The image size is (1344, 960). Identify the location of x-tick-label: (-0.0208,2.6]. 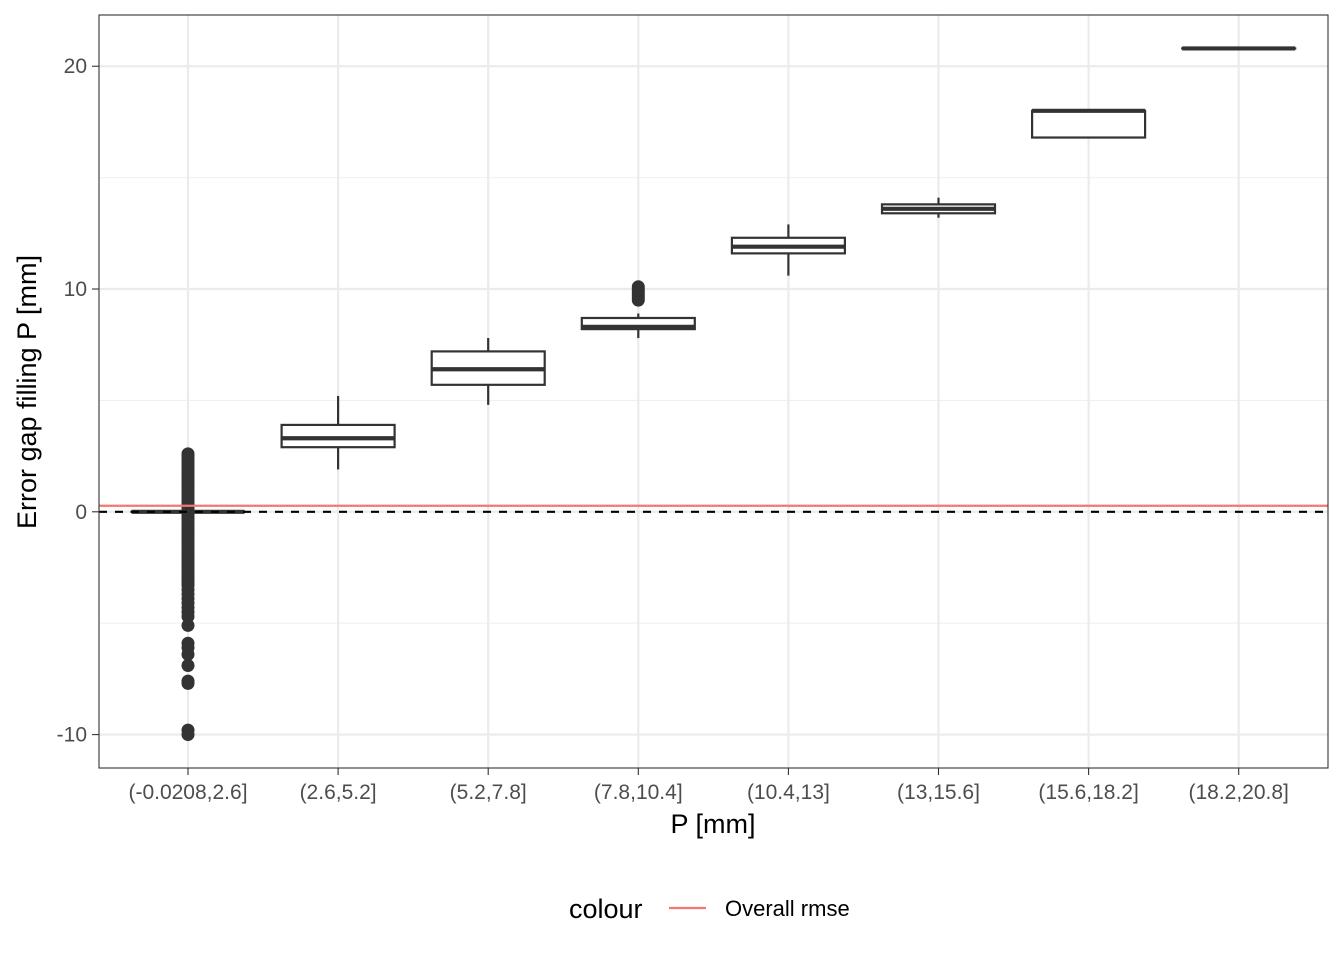
(187, 792).